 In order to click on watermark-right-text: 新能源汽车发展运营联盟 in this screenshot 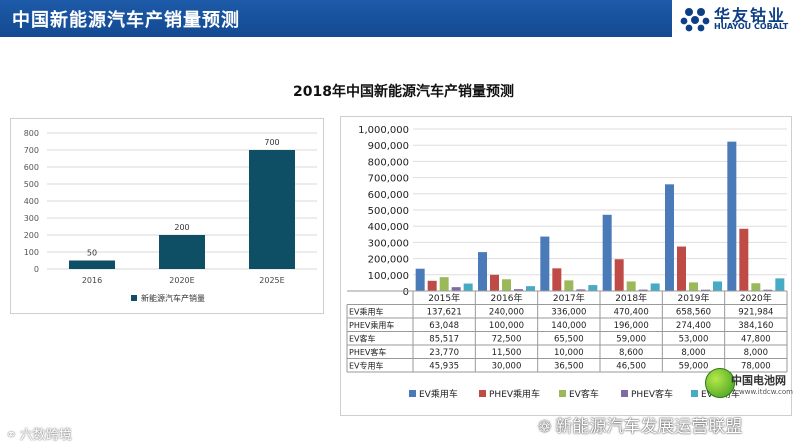, I will do `click(649, 427)`.